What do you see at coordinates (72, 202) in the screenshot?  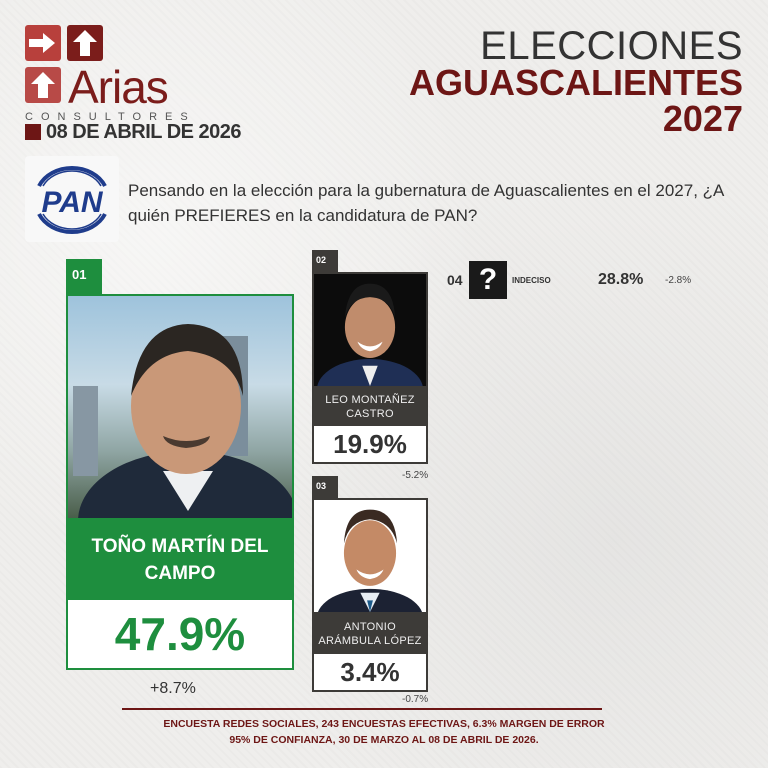 I see `svg-text: PAN` at bounding box center [72, 202].